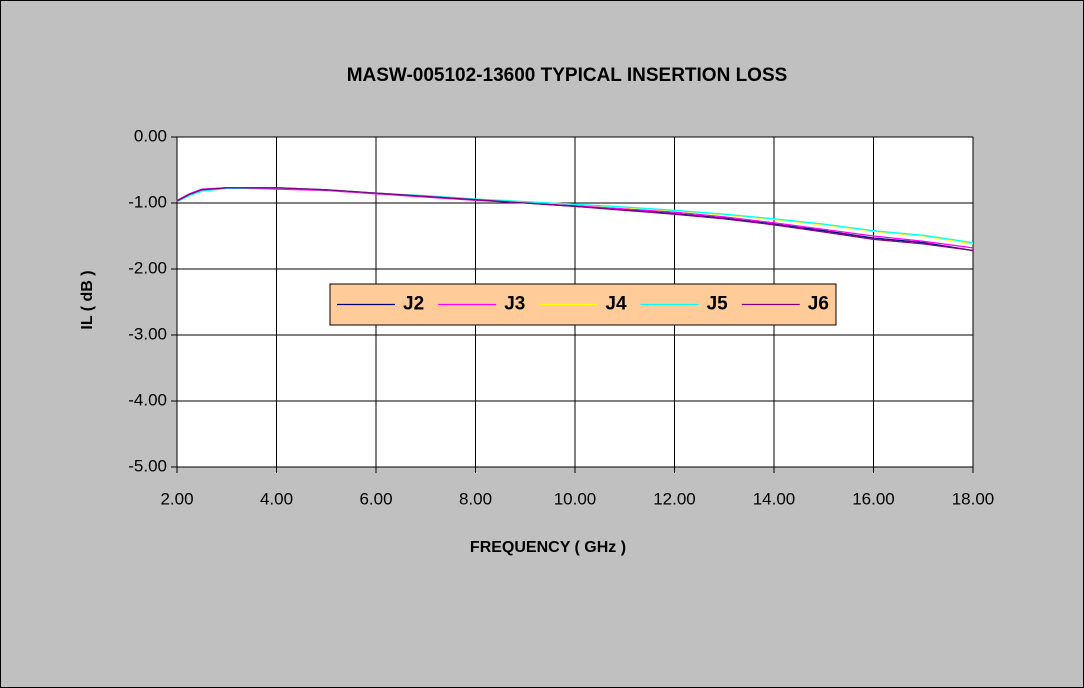 The image size is (1084, 688). I want to click on x-tick-label: 6.00, so click(375, 498).